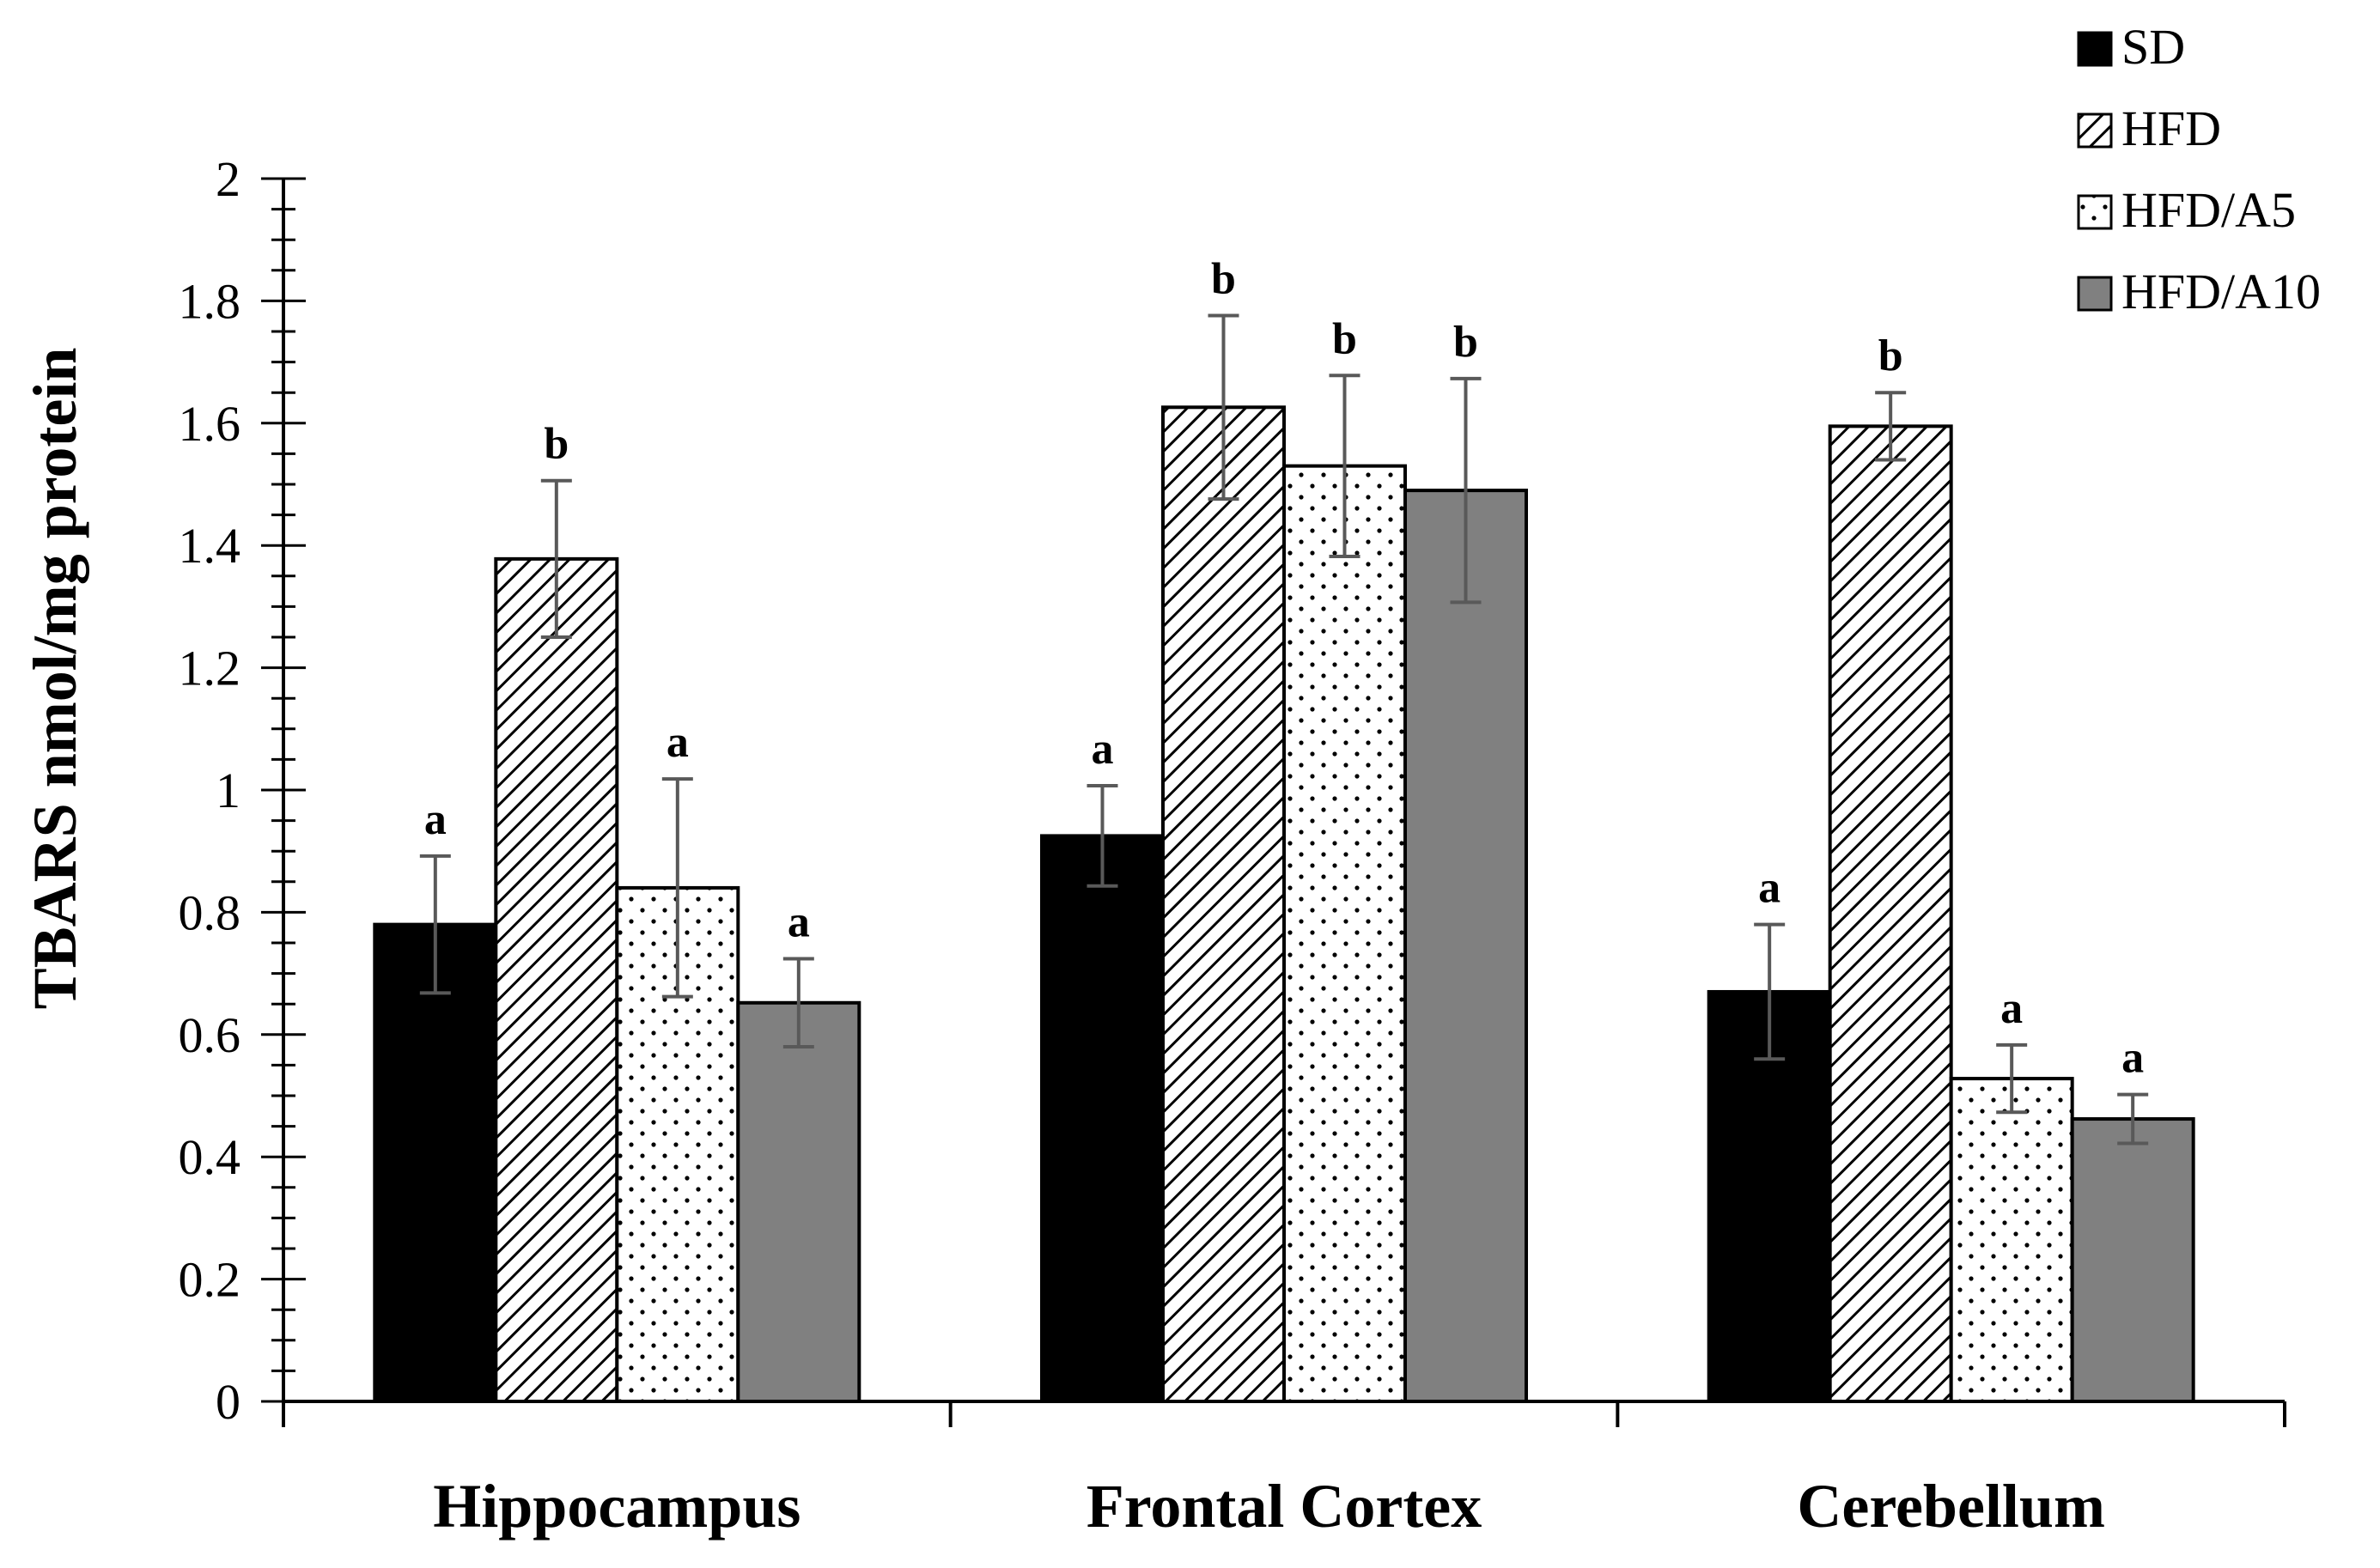 This screenshot has width=2380, height=1568. I want to click on category-labels: Hippocampus Frontal Cortex Cerebellum, so click(1269, 1506).